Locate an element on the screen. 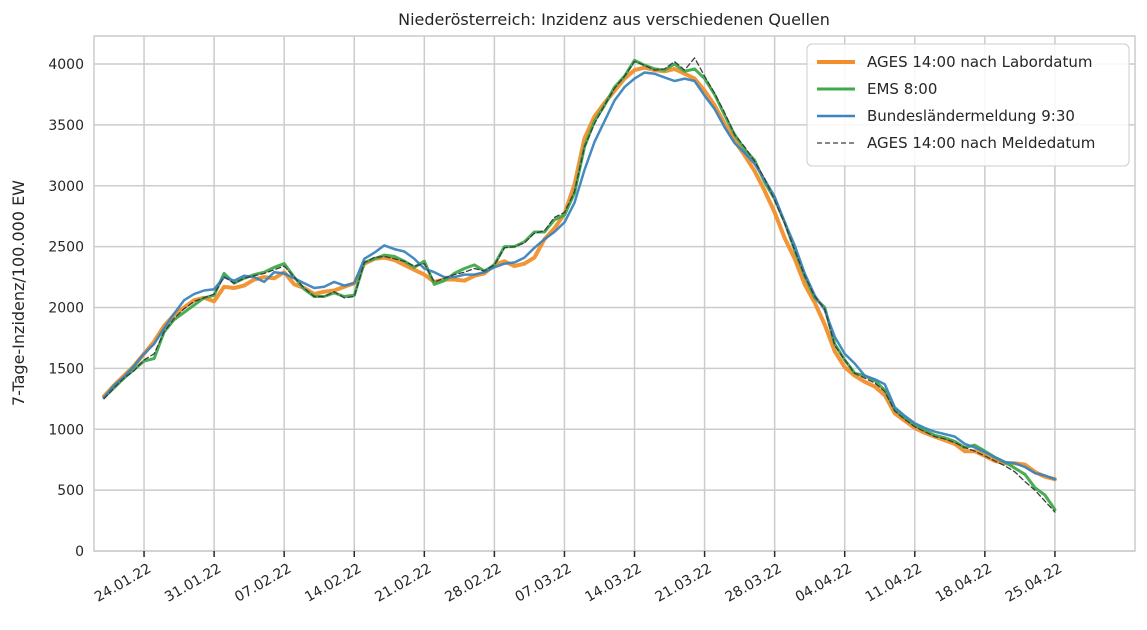 This screenshot has width=1147, height=630. legend-box is located at coordinates (968, 105).